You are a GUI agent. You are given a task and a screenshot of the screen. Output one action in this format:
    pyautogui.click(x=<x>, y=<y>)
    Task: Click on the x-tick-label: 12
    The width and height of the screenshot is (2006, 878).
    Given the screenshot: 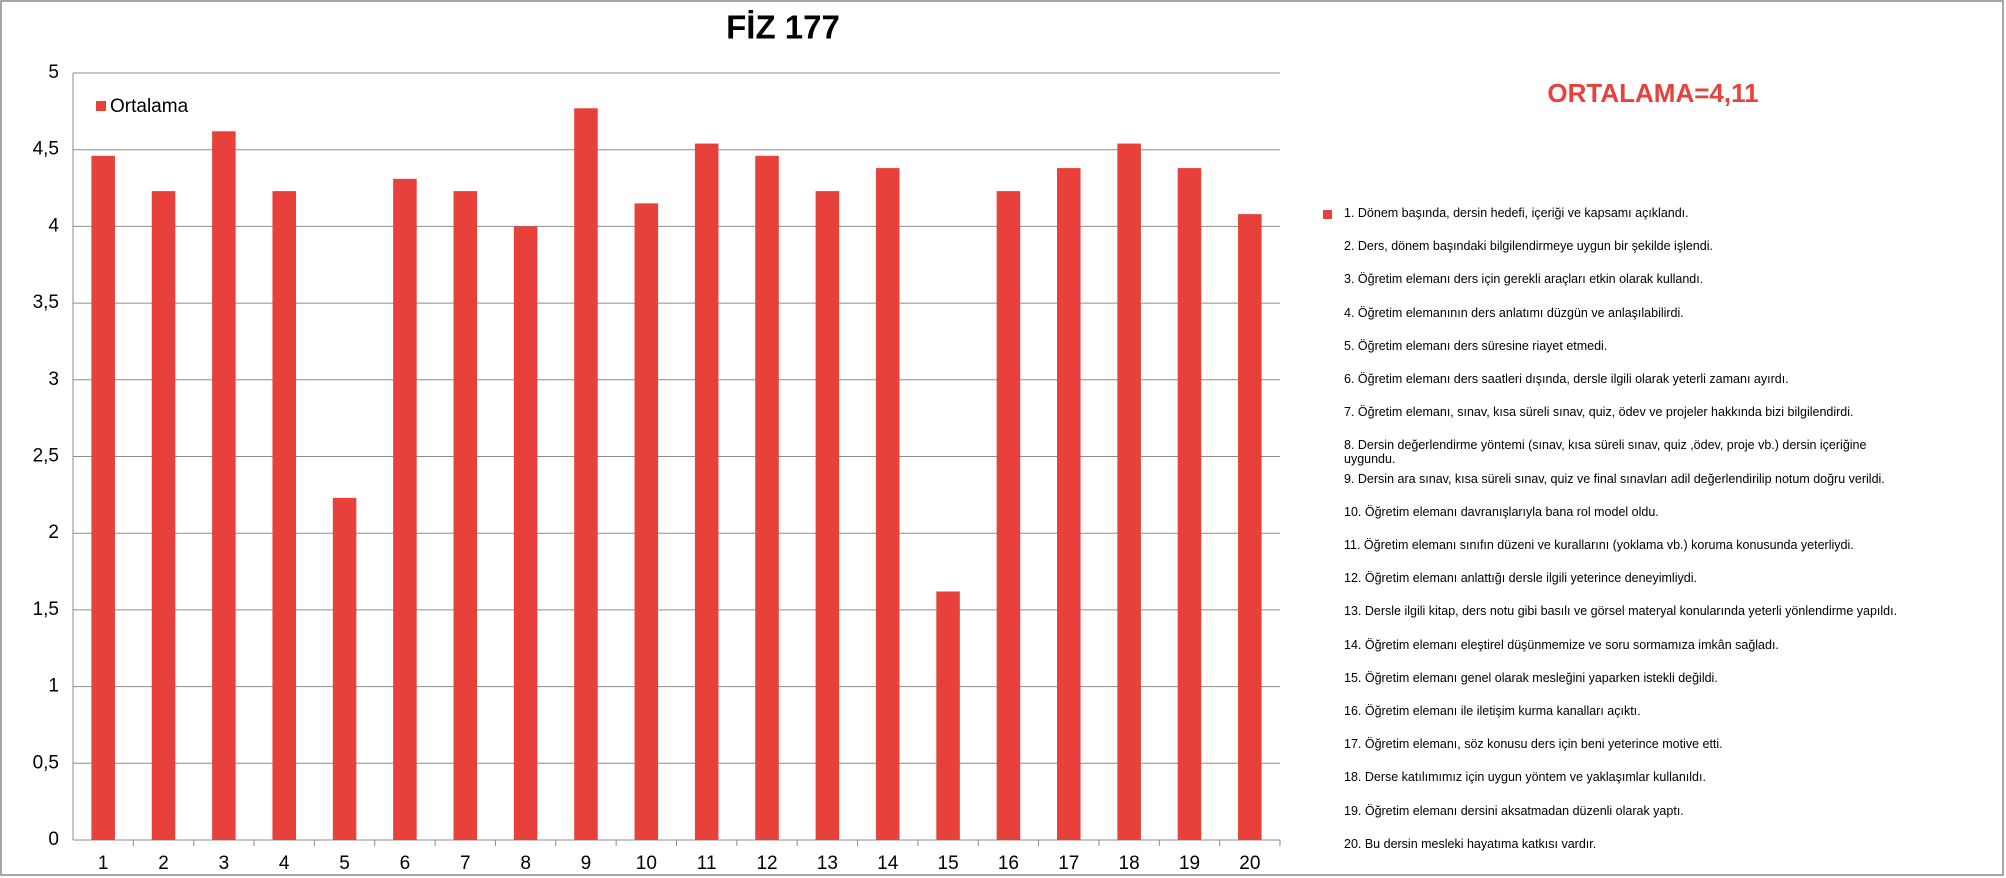 What is the action you would take?
    pyautogui.click(x=766, y=863)
    